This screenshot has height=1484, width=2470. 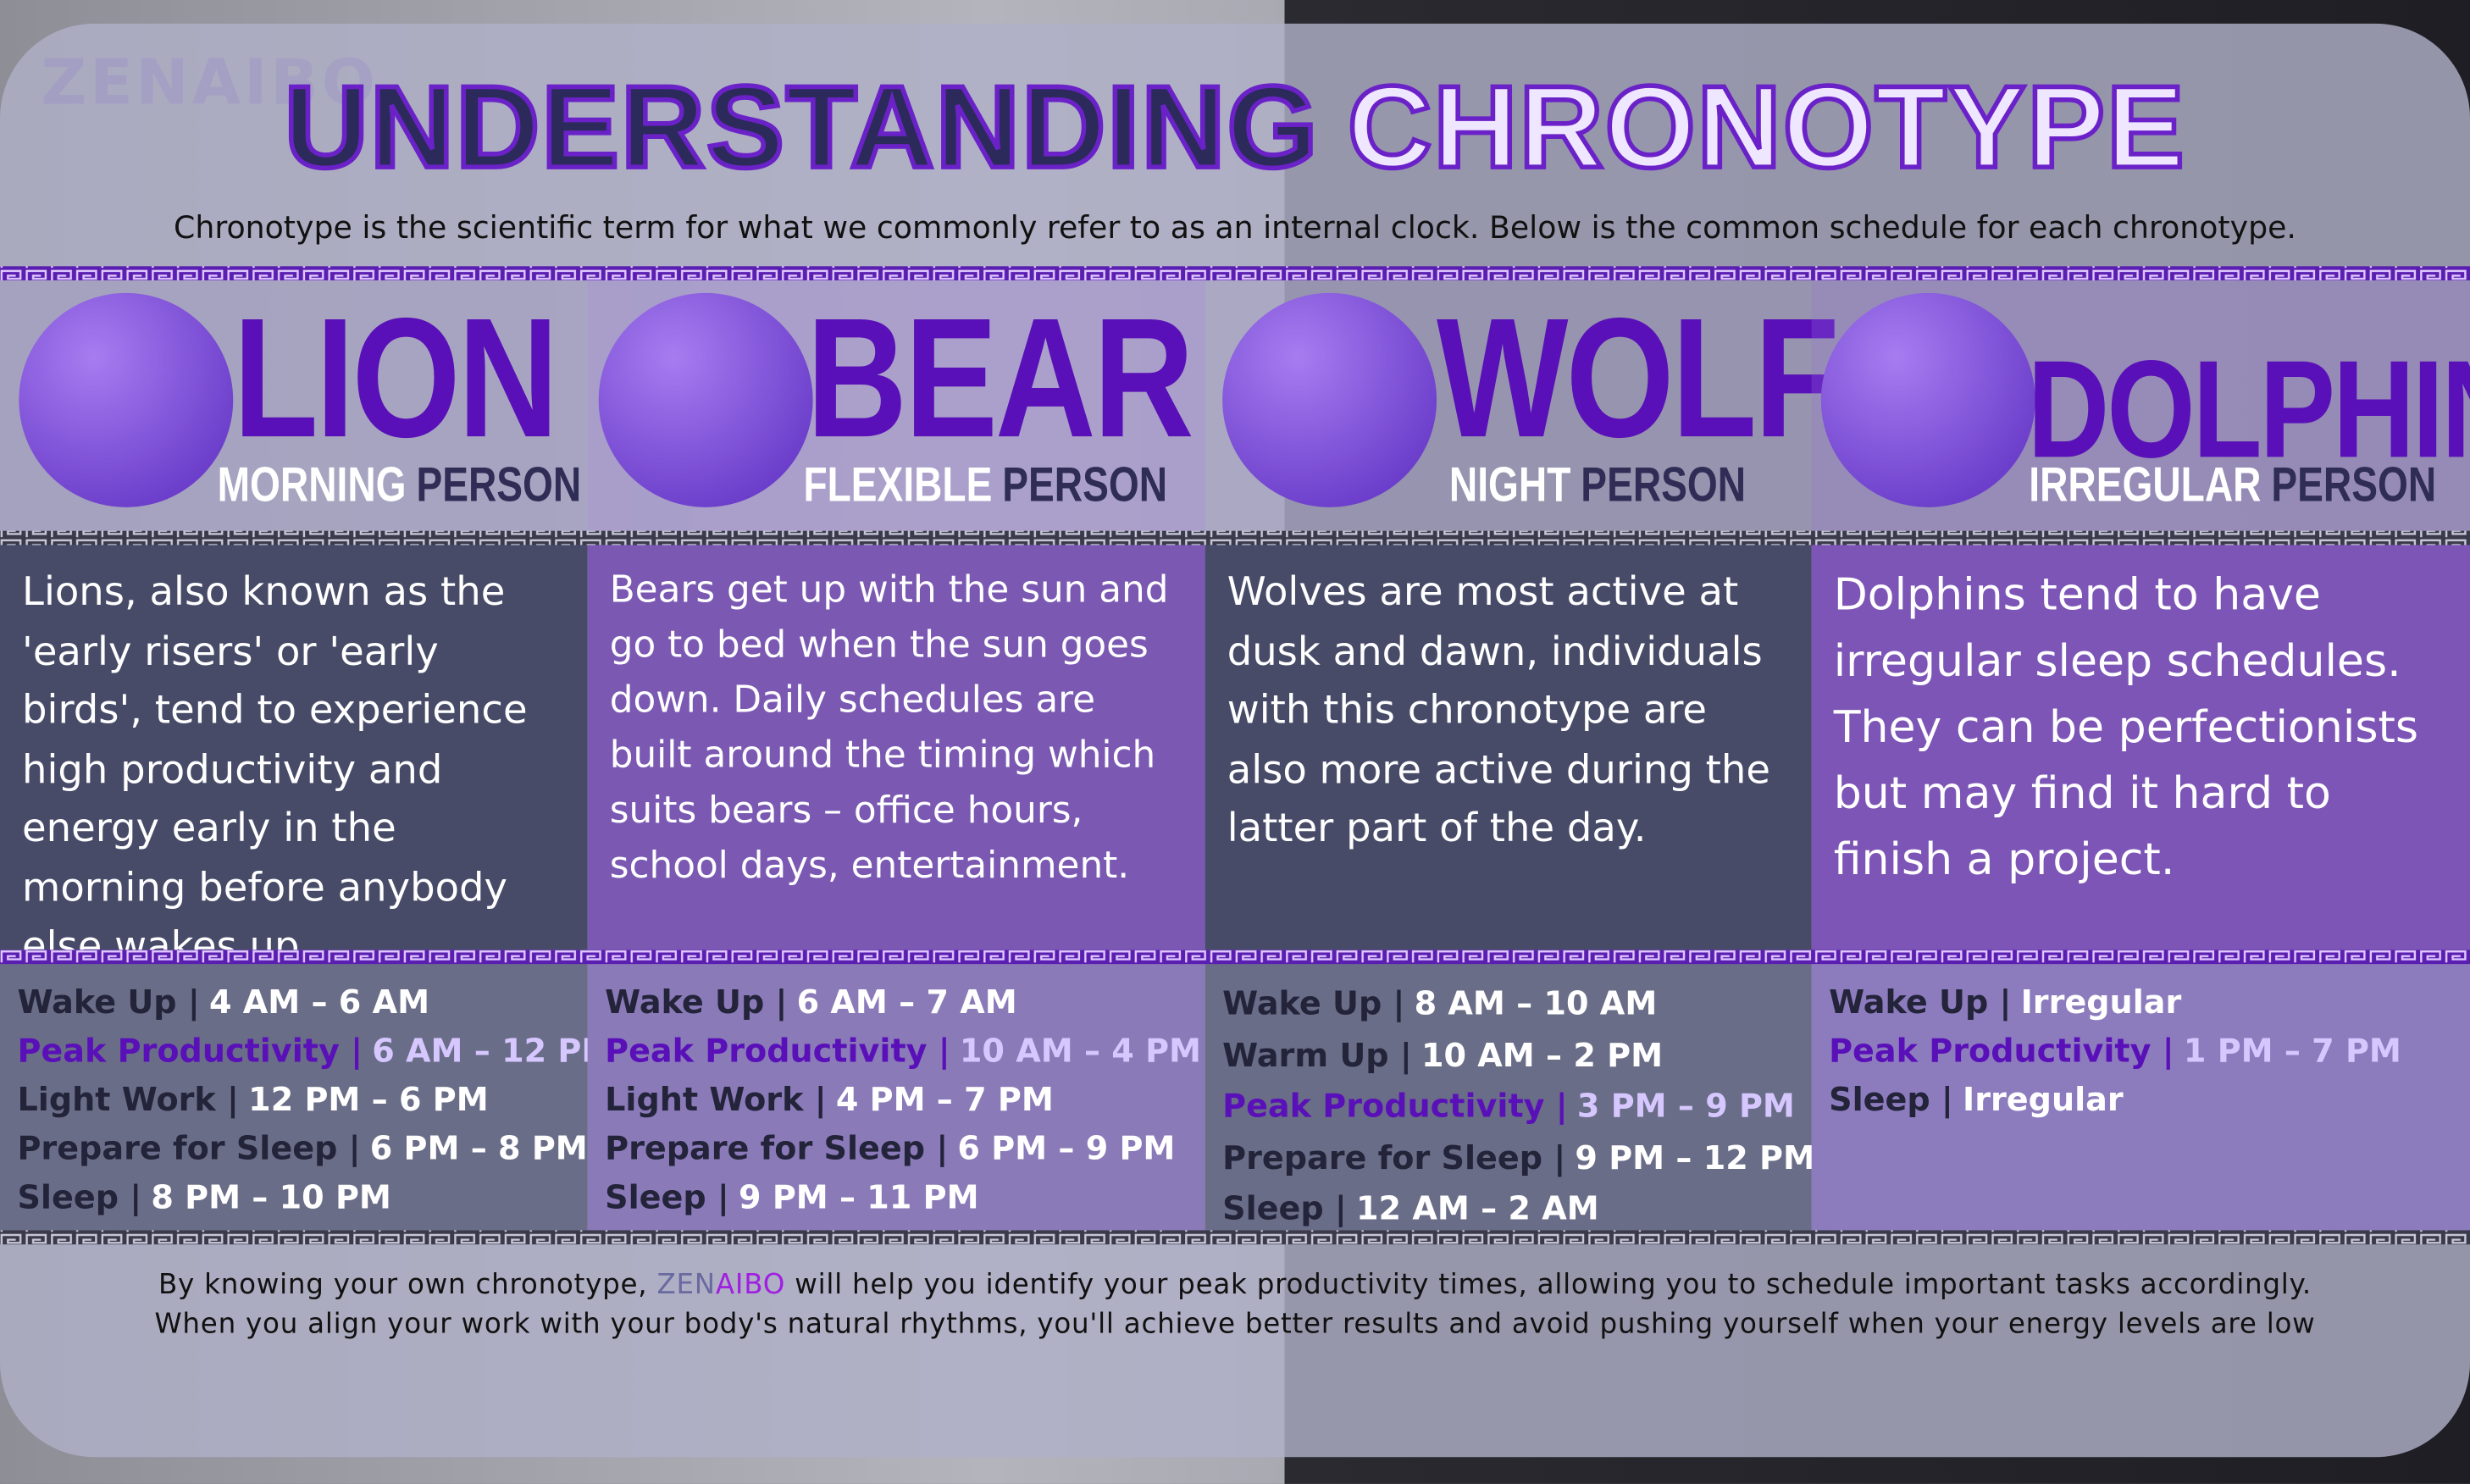 I want to click on tag-word: NIGHT, so click(x=1510, y=484).